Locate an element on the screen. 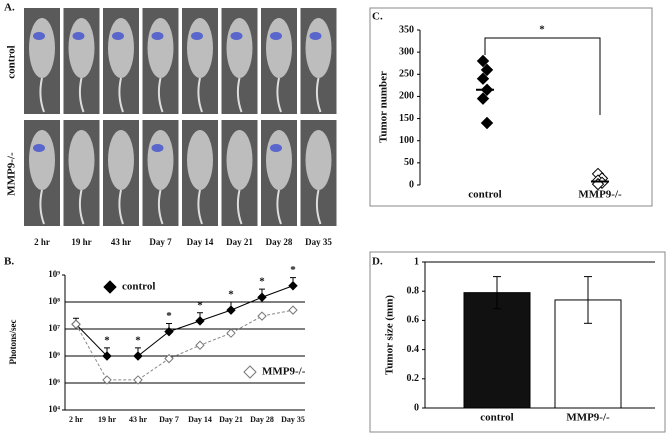 This screenshot has width=670, height=437. y-tick-label: 10⁴ is located at coordinates (54, 409).